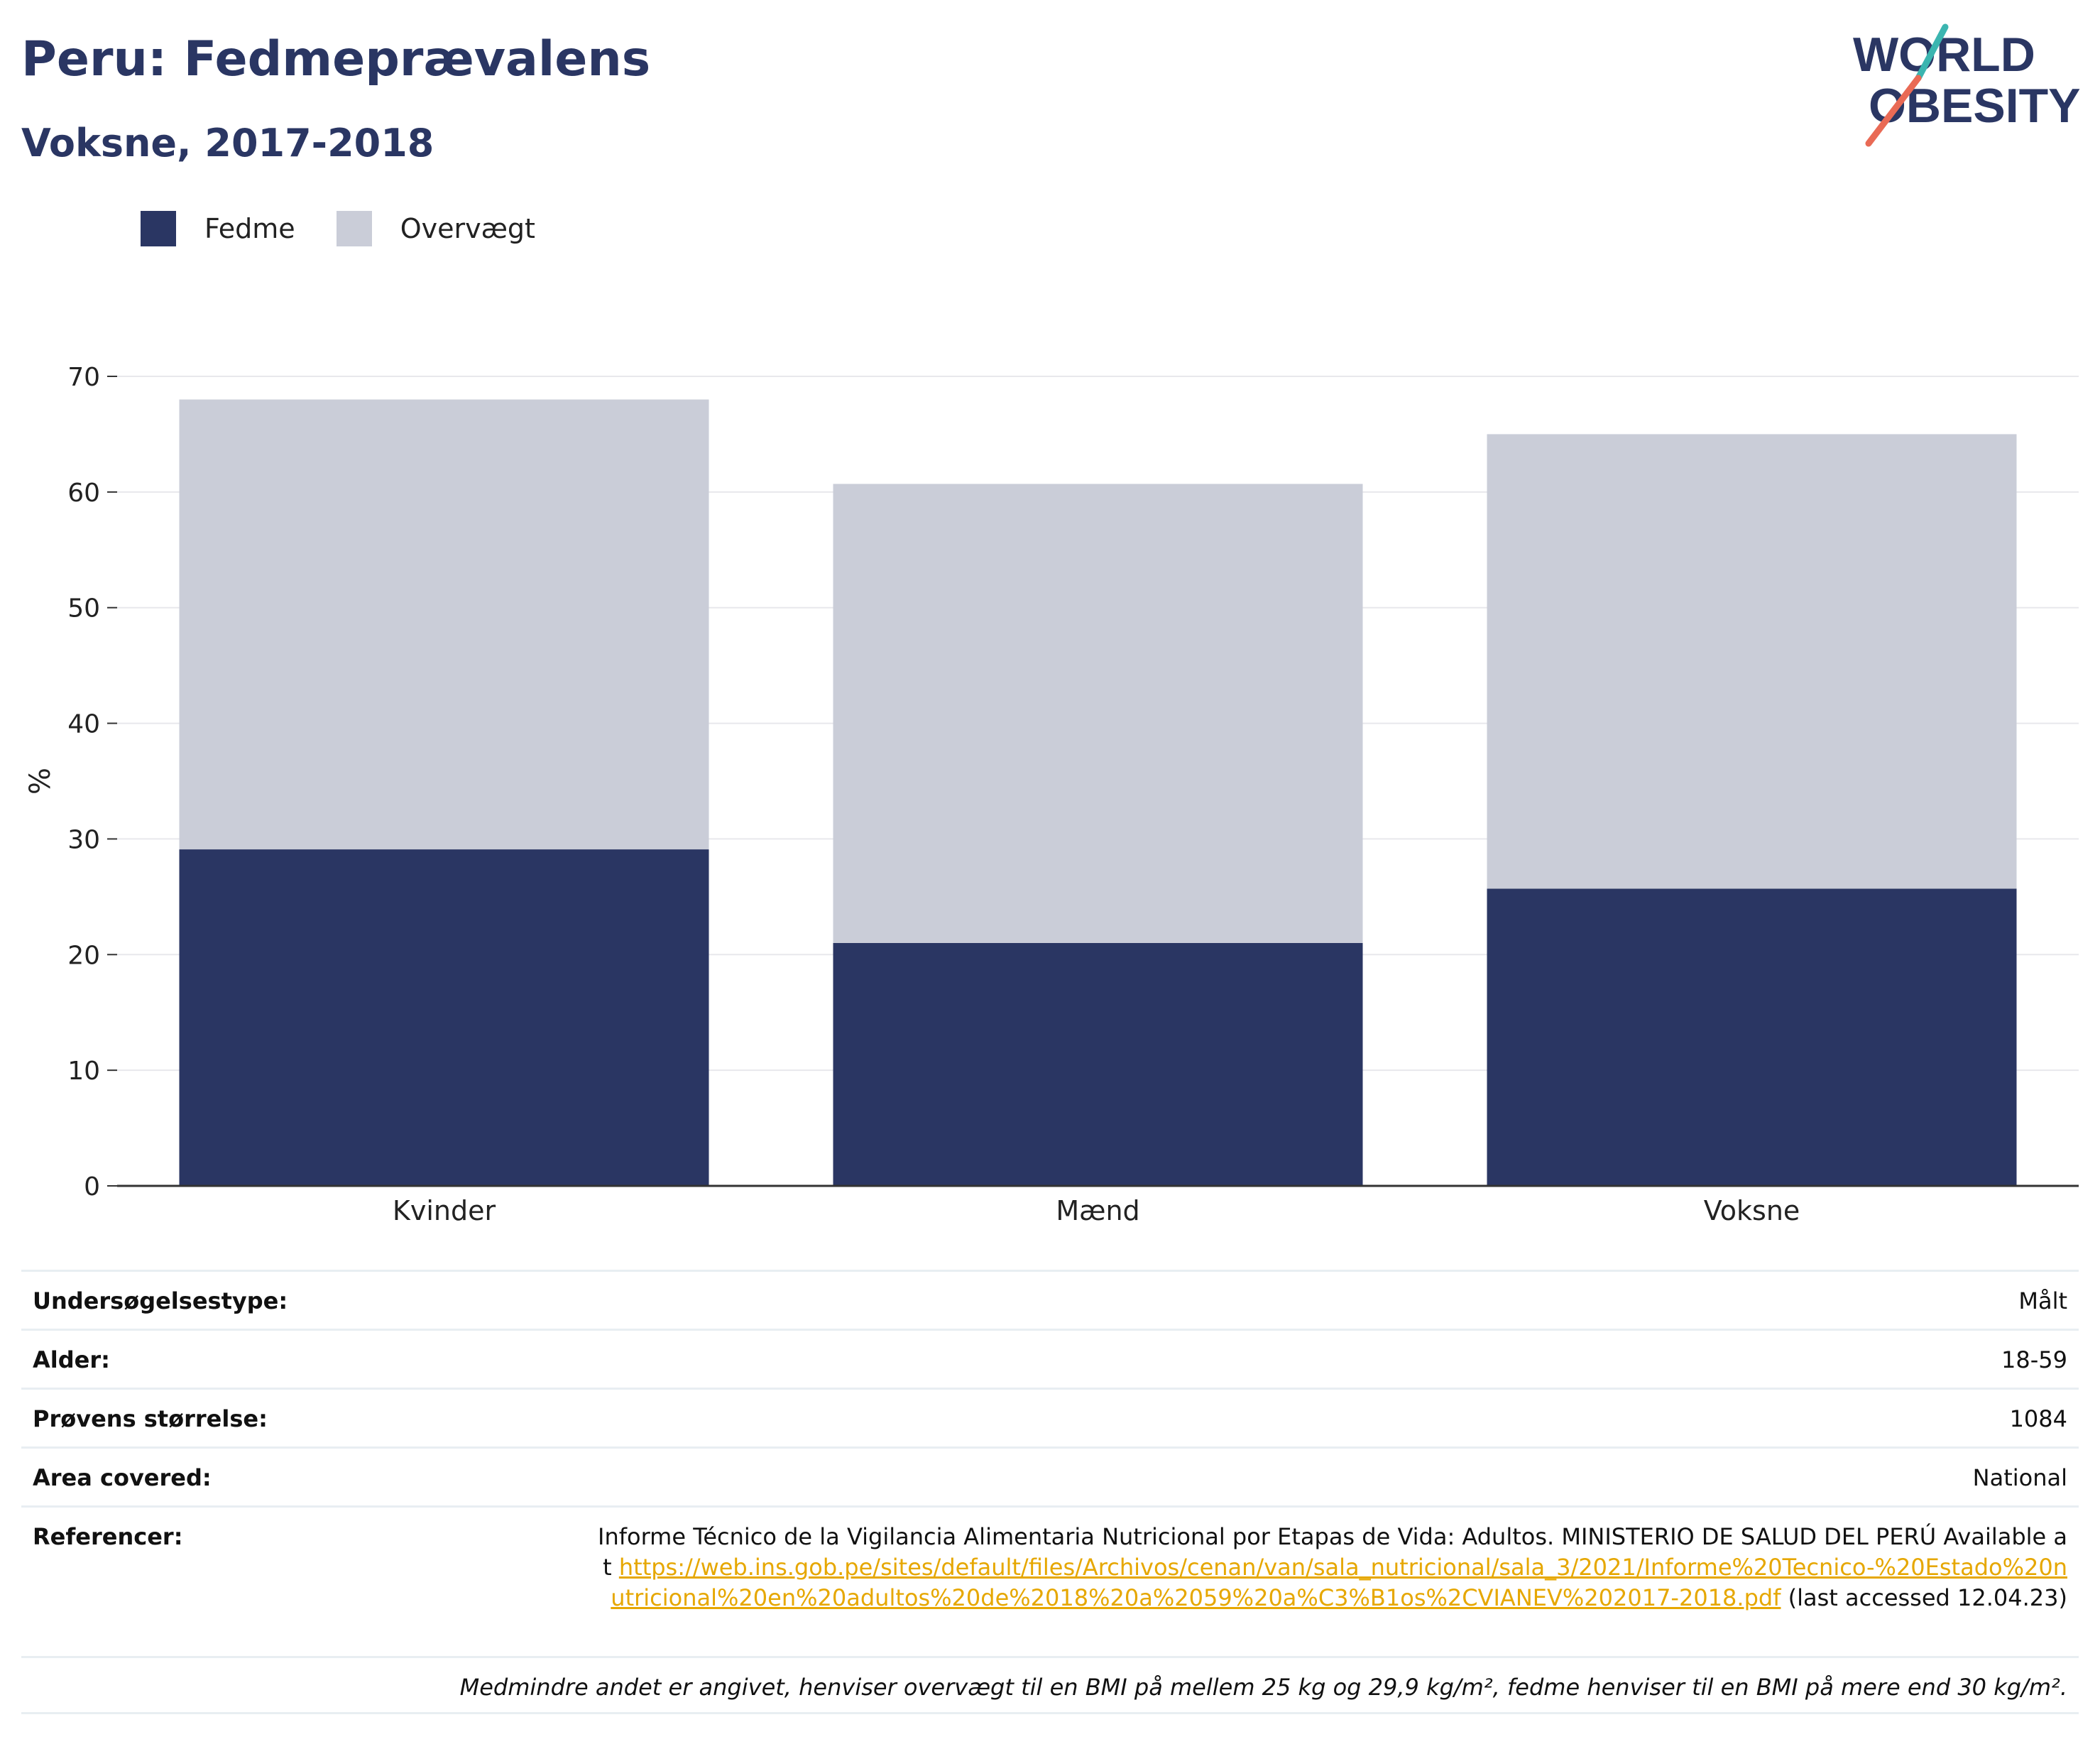 This screenshot has width=2100, height=1749. Describe the element at coordinates (1752, 1210) in the screenshot. I see `x-tick-label: Voksne` at that location.